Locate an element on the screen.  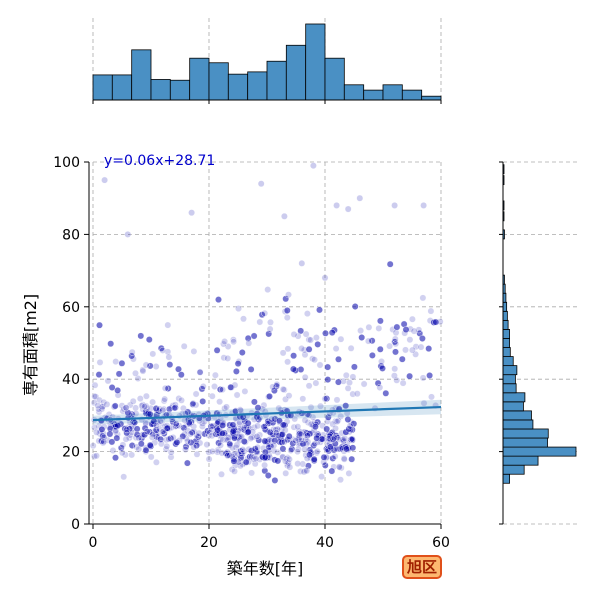
x-marginal-histogram is located at coordinates (267, 63).